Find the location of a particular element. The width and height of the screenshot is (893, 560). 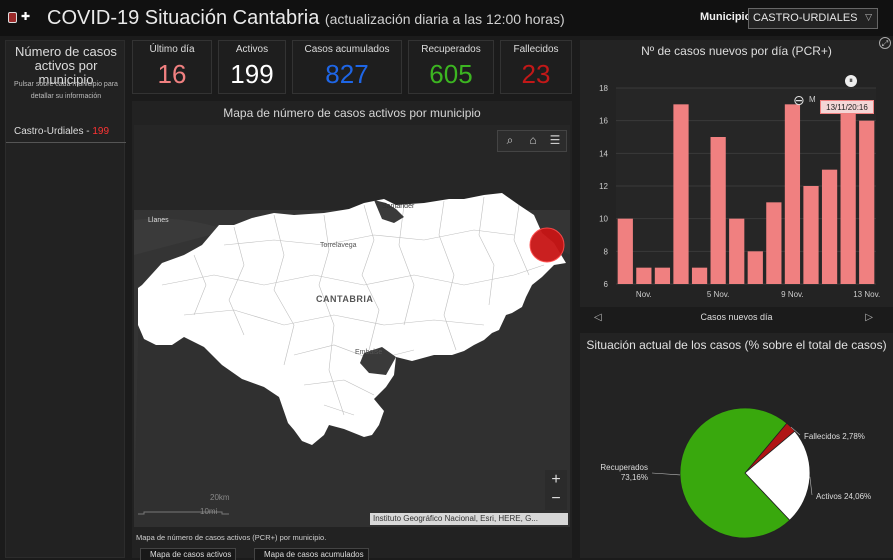

legend-list-icon: ☰ is located at coordinates (555, 140).